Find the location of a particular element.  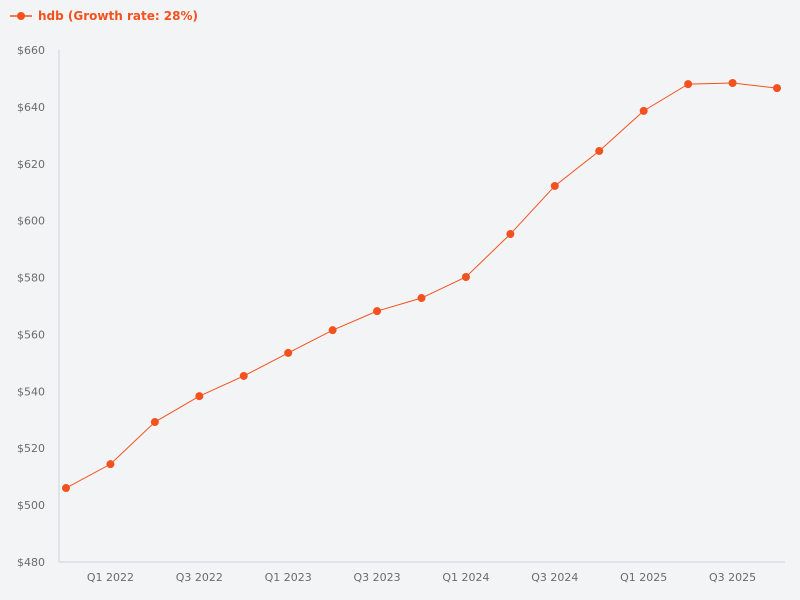

y-tick-label: $500 is located at coordinates (31, 505).